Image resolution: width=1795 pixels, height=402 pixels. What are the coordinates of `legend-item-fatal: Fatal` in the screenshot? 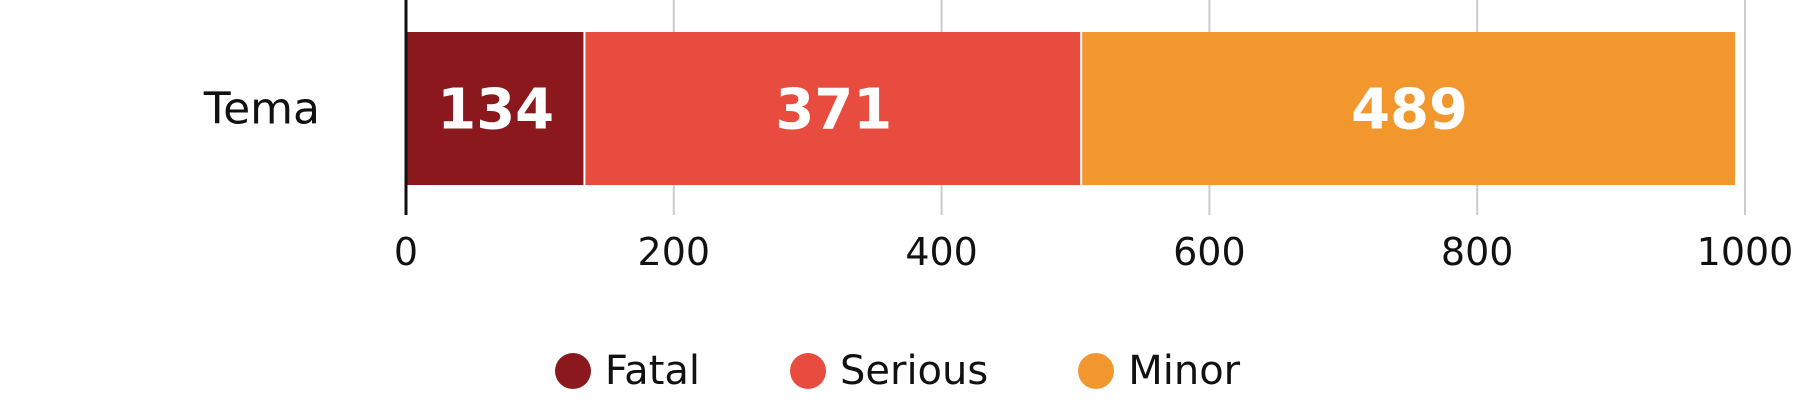 It's located at (627, 371).